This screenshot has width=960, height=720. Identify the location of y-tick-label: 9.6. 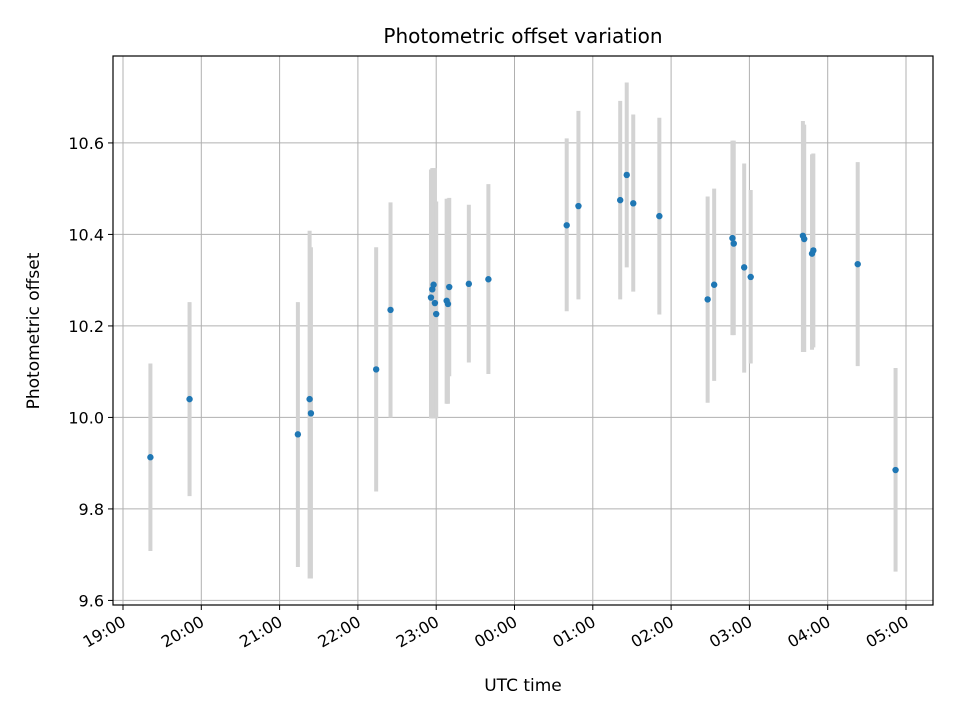
(91, 600).